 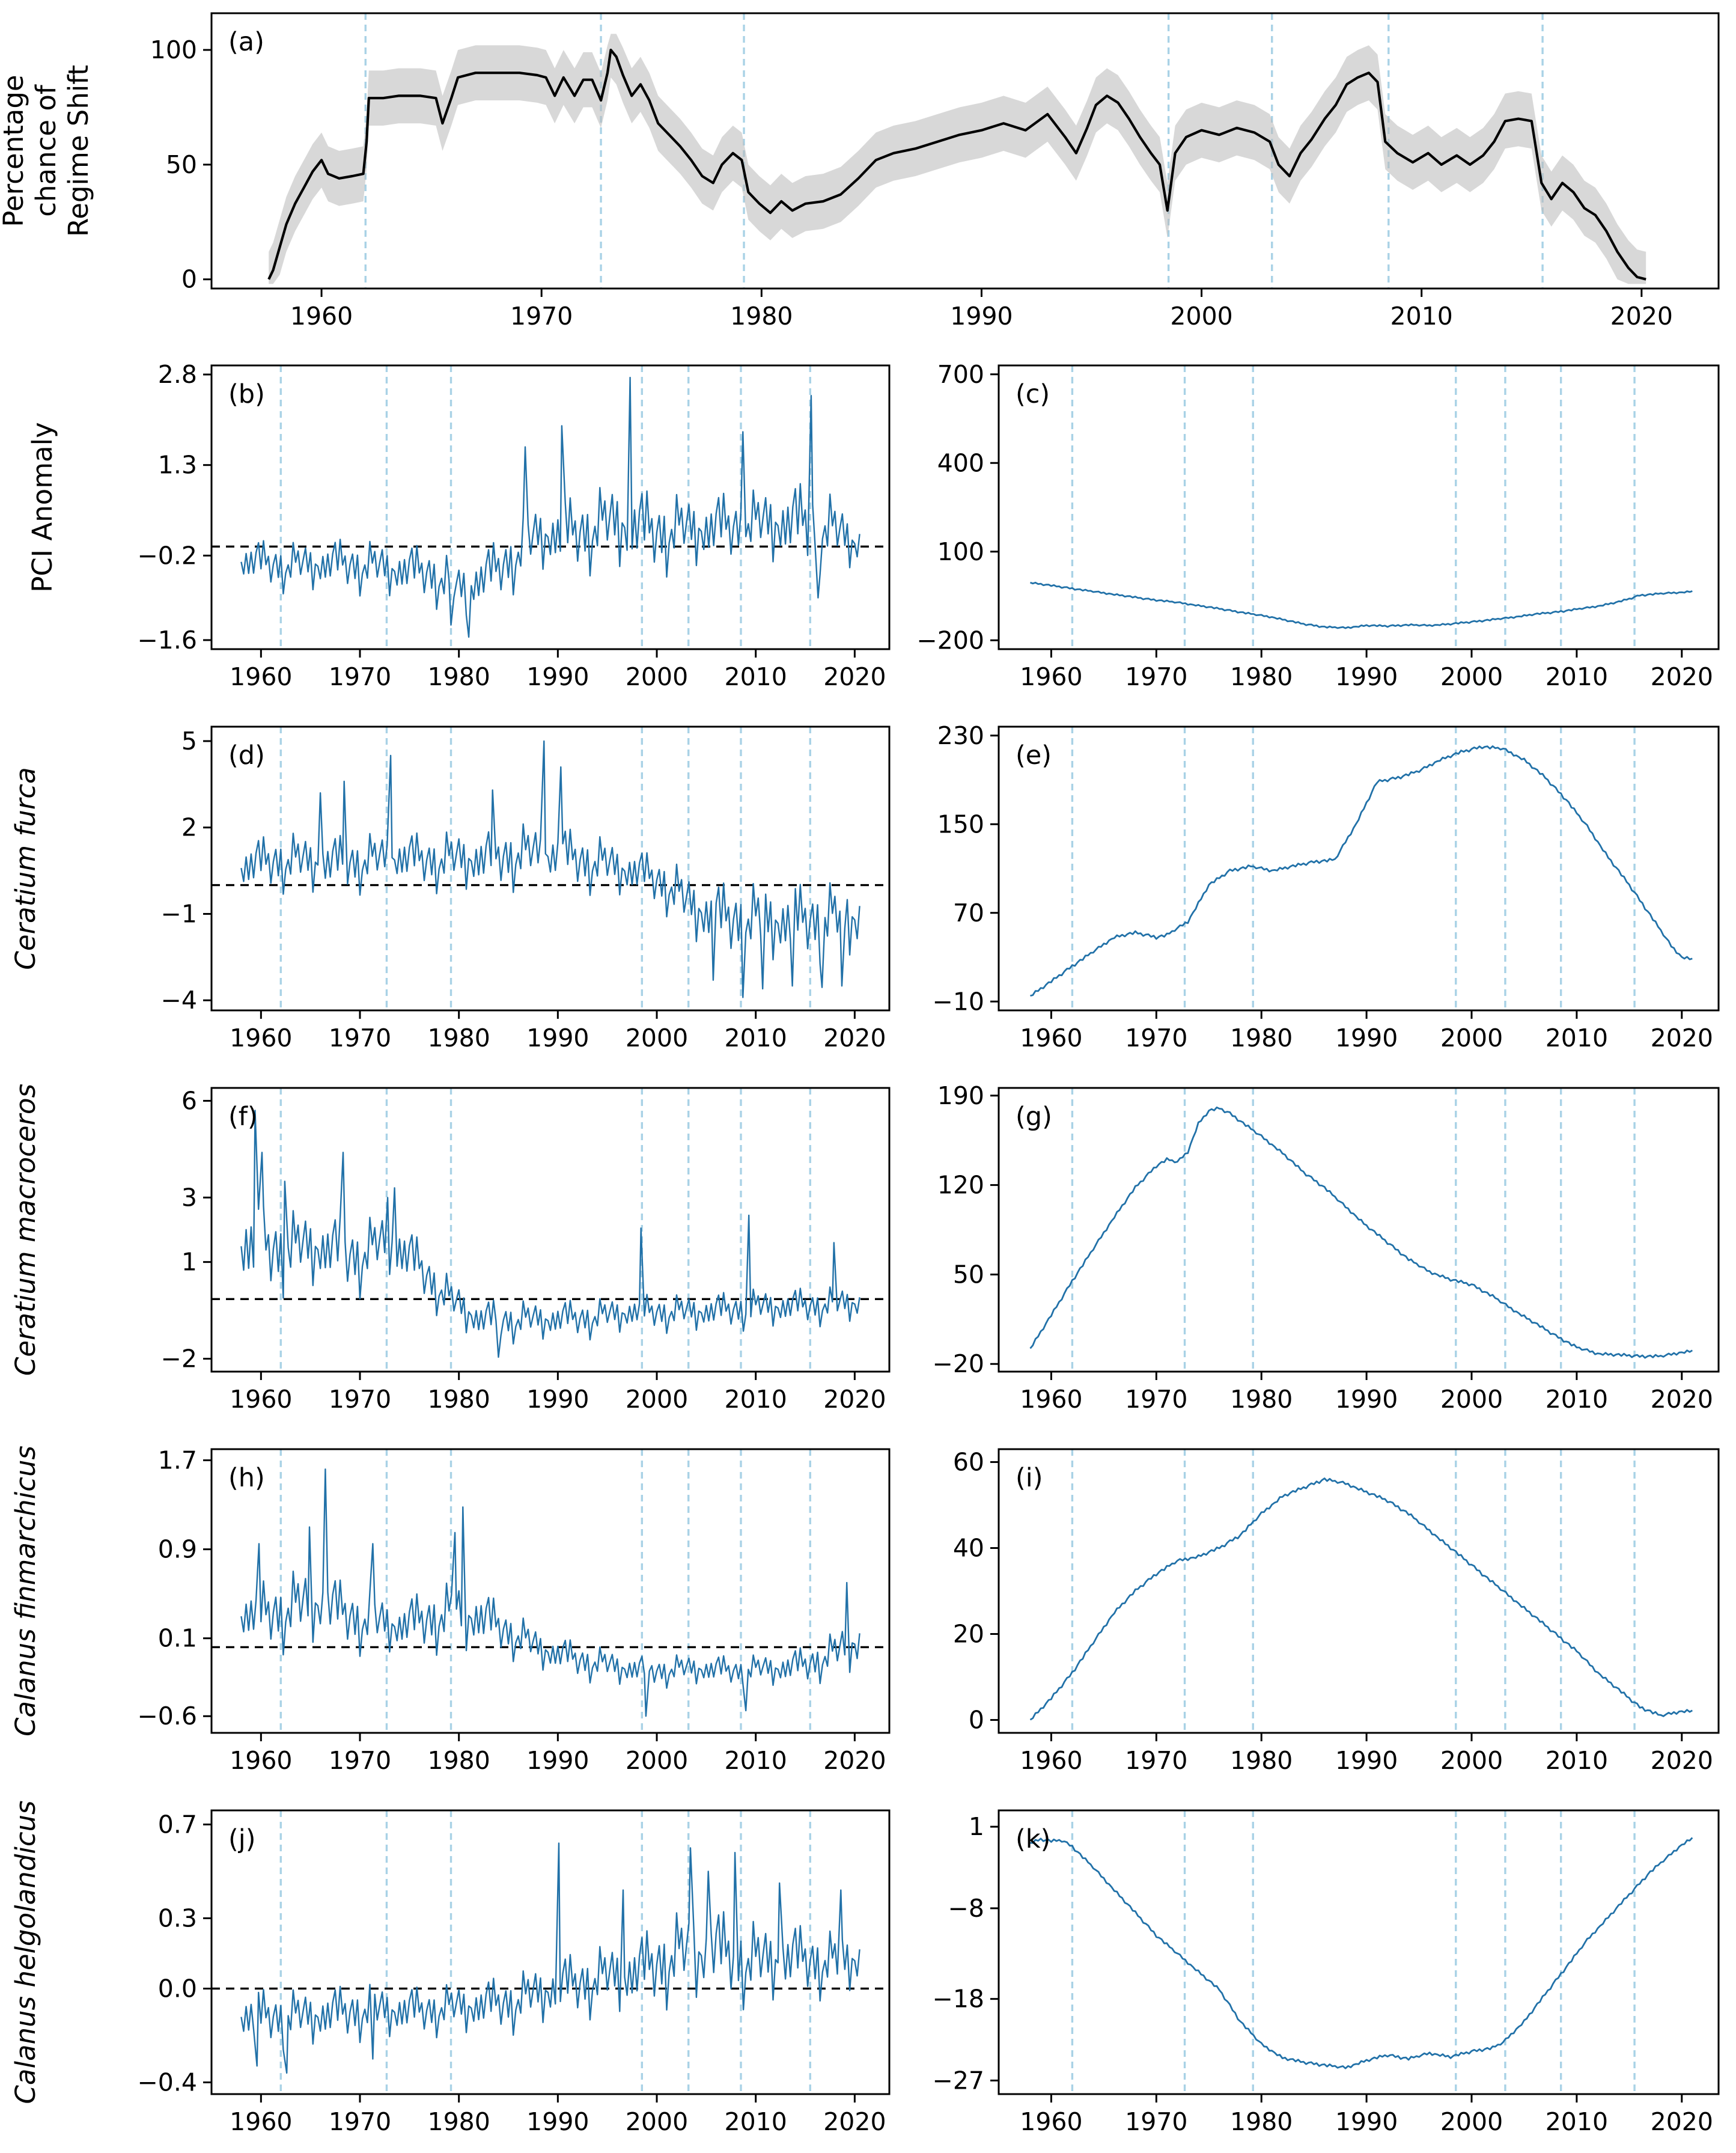 What do you see at coordinates (167, 2082) in the screenshot?
I see `y-tick-label: −0.4` at bounding box center [167, 2082].